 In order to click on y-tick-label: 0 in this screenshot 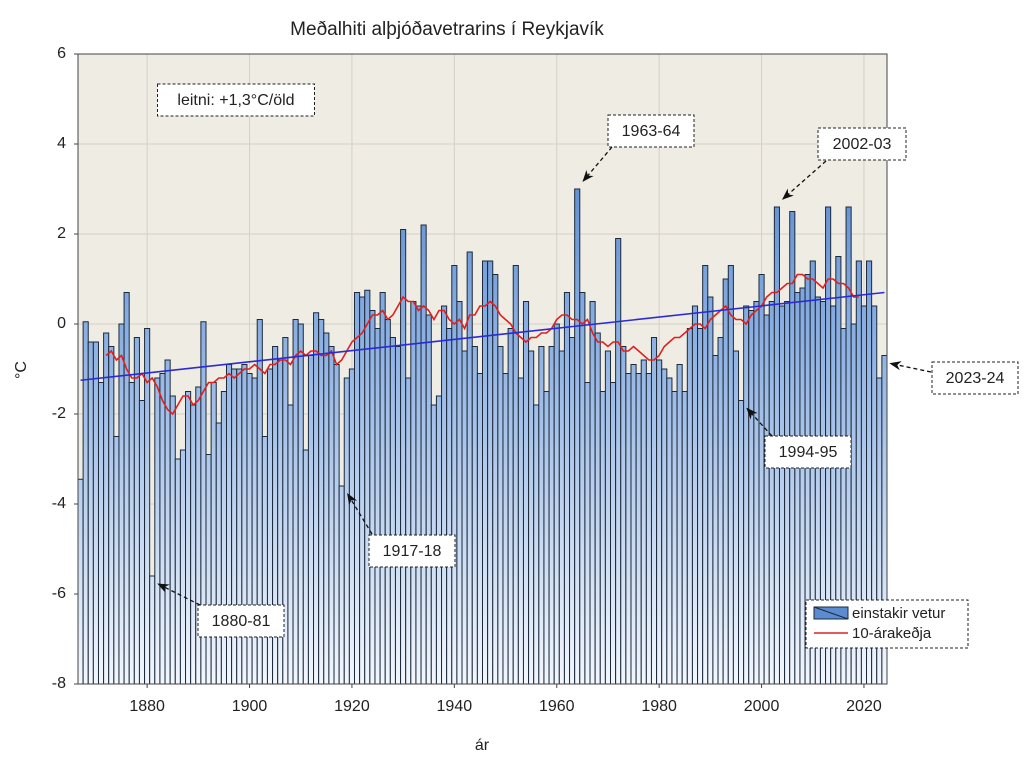, I will do `click(61, 323)`.